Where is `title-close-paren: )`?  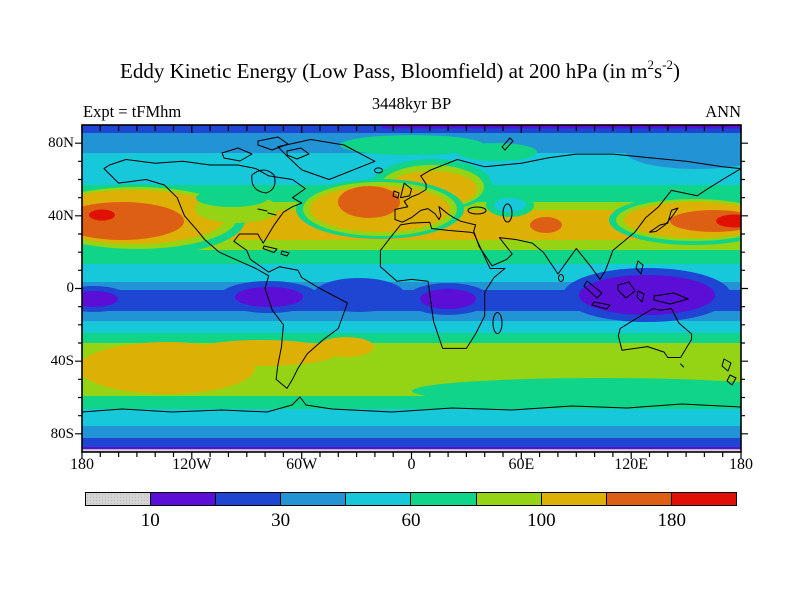
title-close-paren: ) is located at coordinates (676, 71).